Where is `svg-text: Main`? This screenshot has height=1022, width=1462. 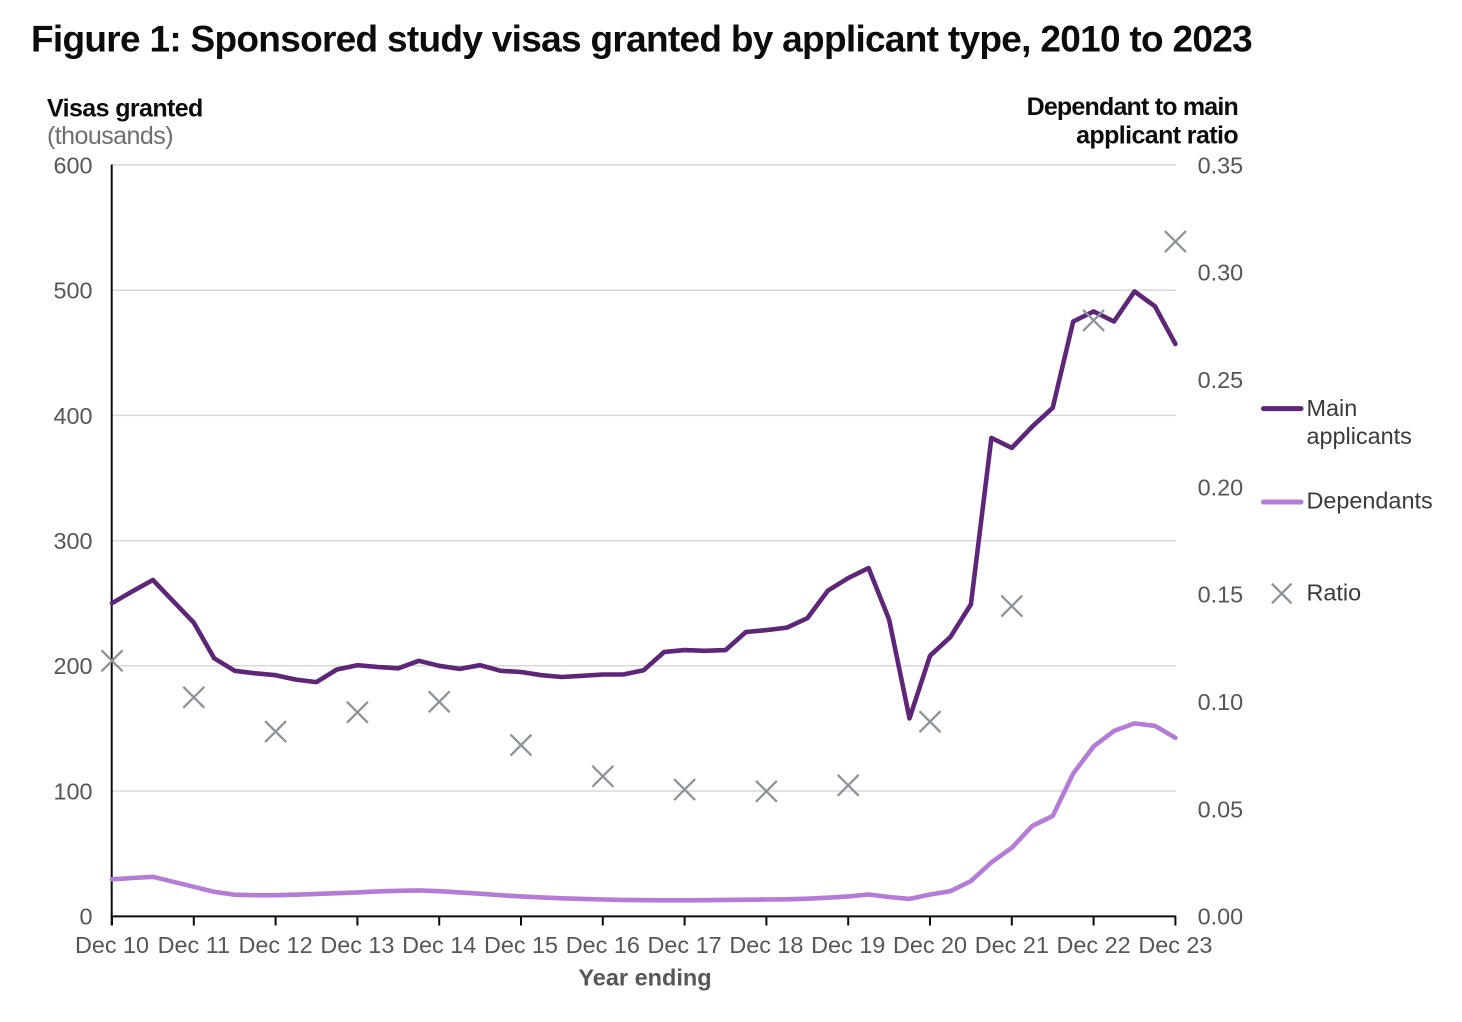
svg-text: Main is located at coordinates (1332, 408).